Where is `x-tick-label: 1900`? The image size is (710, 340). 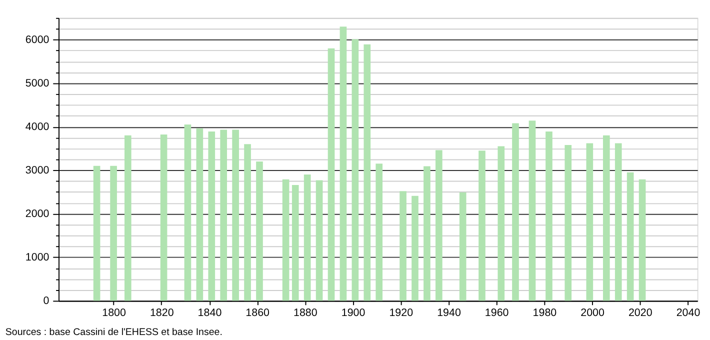
x-tick-label: 1900 is located at coordinates (353, 312).